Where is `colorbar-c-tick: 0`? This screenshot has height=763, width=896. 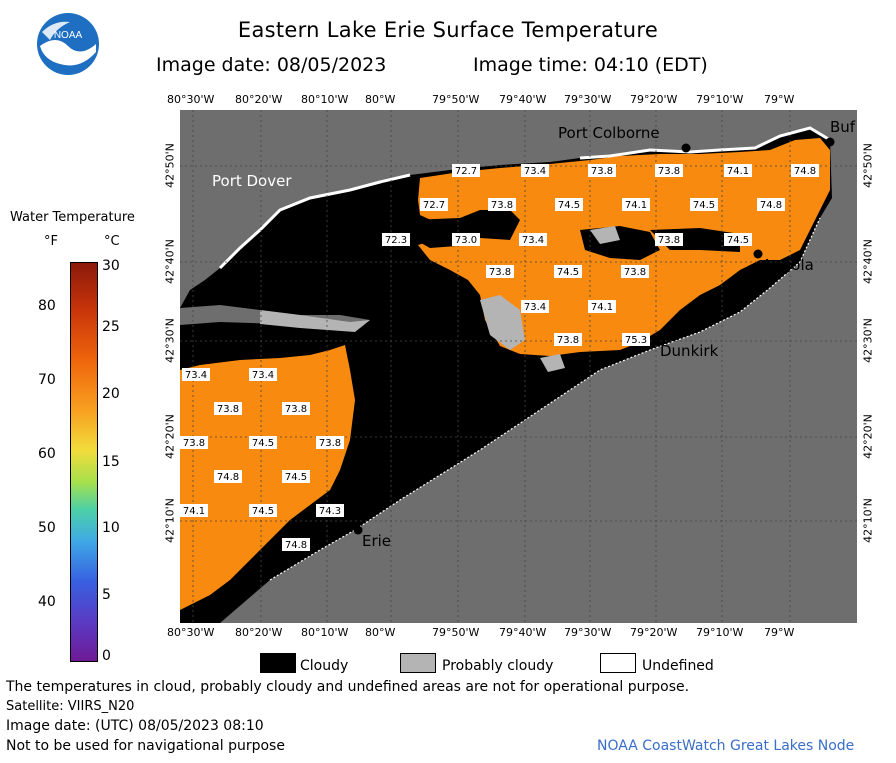 colorbar-c-tick: 0 is located at coordinates (106, 656).